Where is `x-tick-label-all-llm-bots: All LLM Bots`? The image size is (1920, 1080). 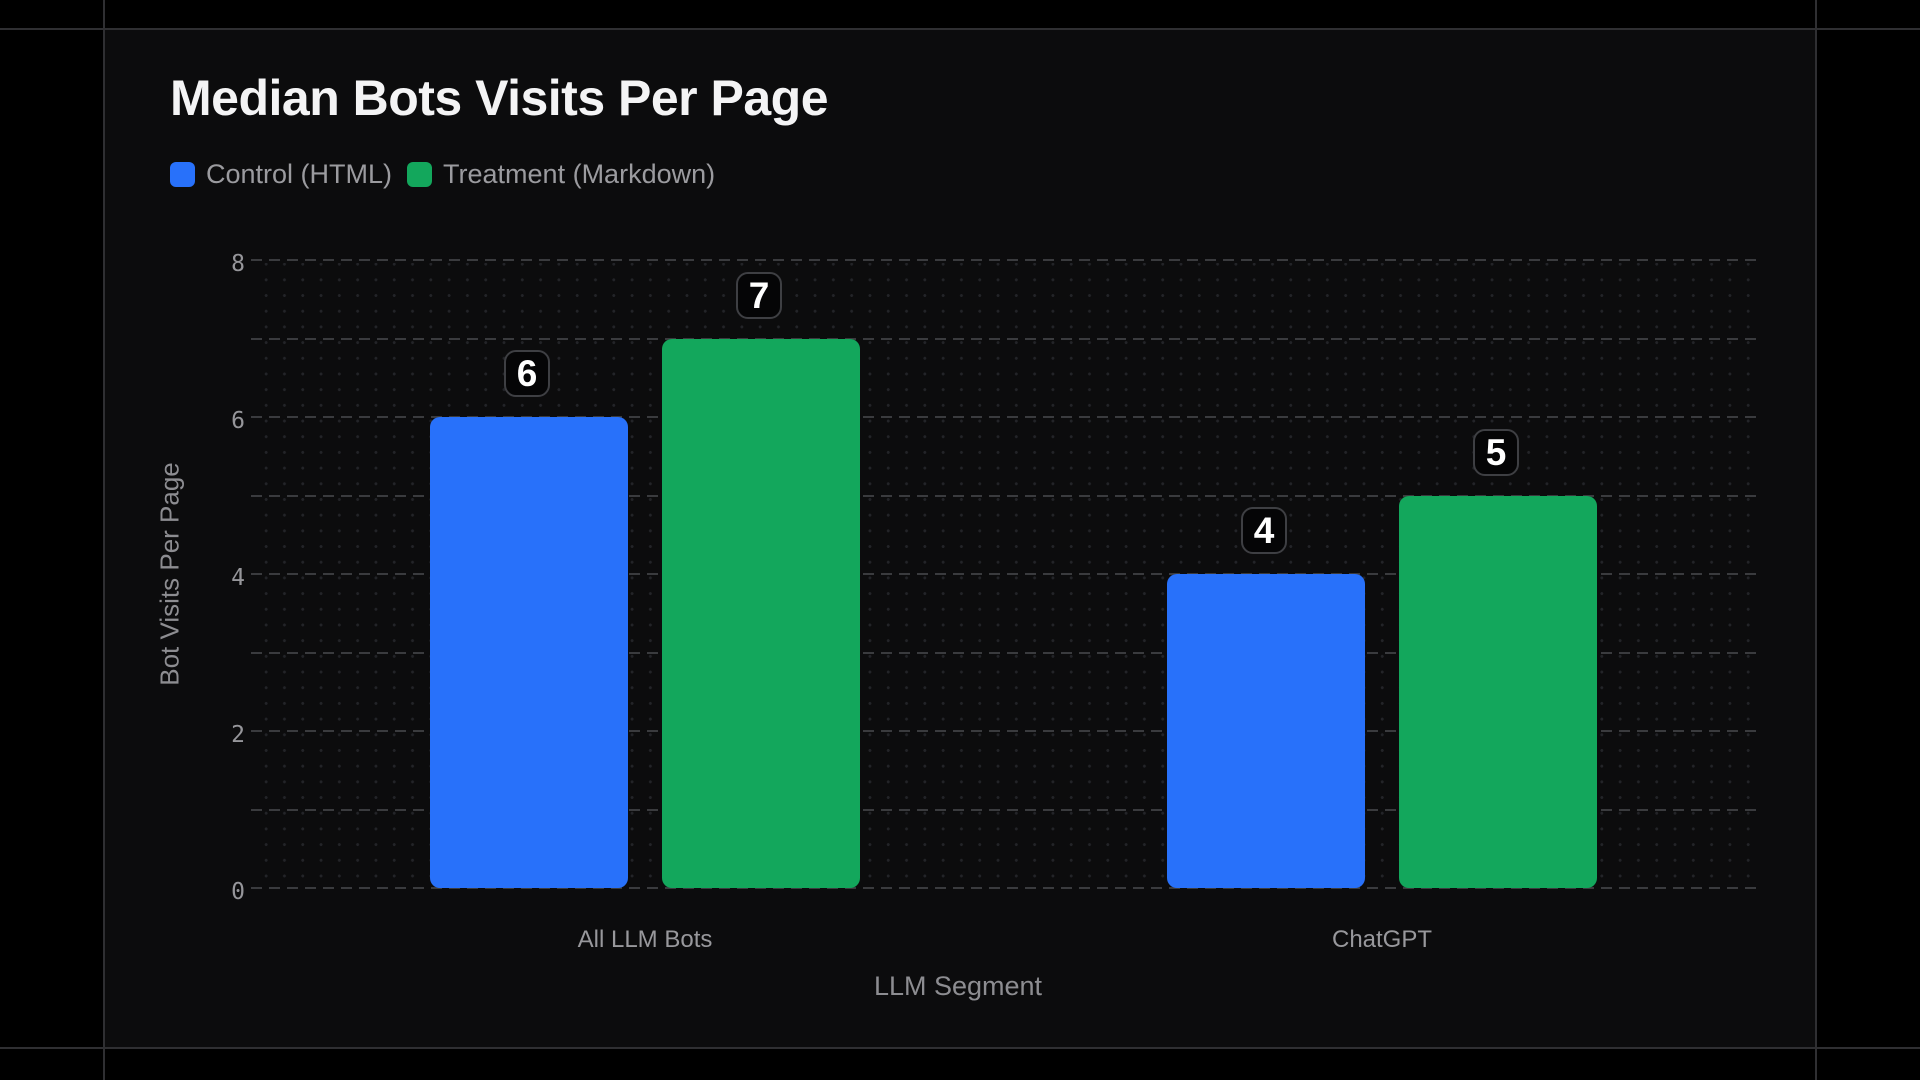
x-tick-label-all-llm-bots: All LLM Bots is located at coordinates (645, 939).